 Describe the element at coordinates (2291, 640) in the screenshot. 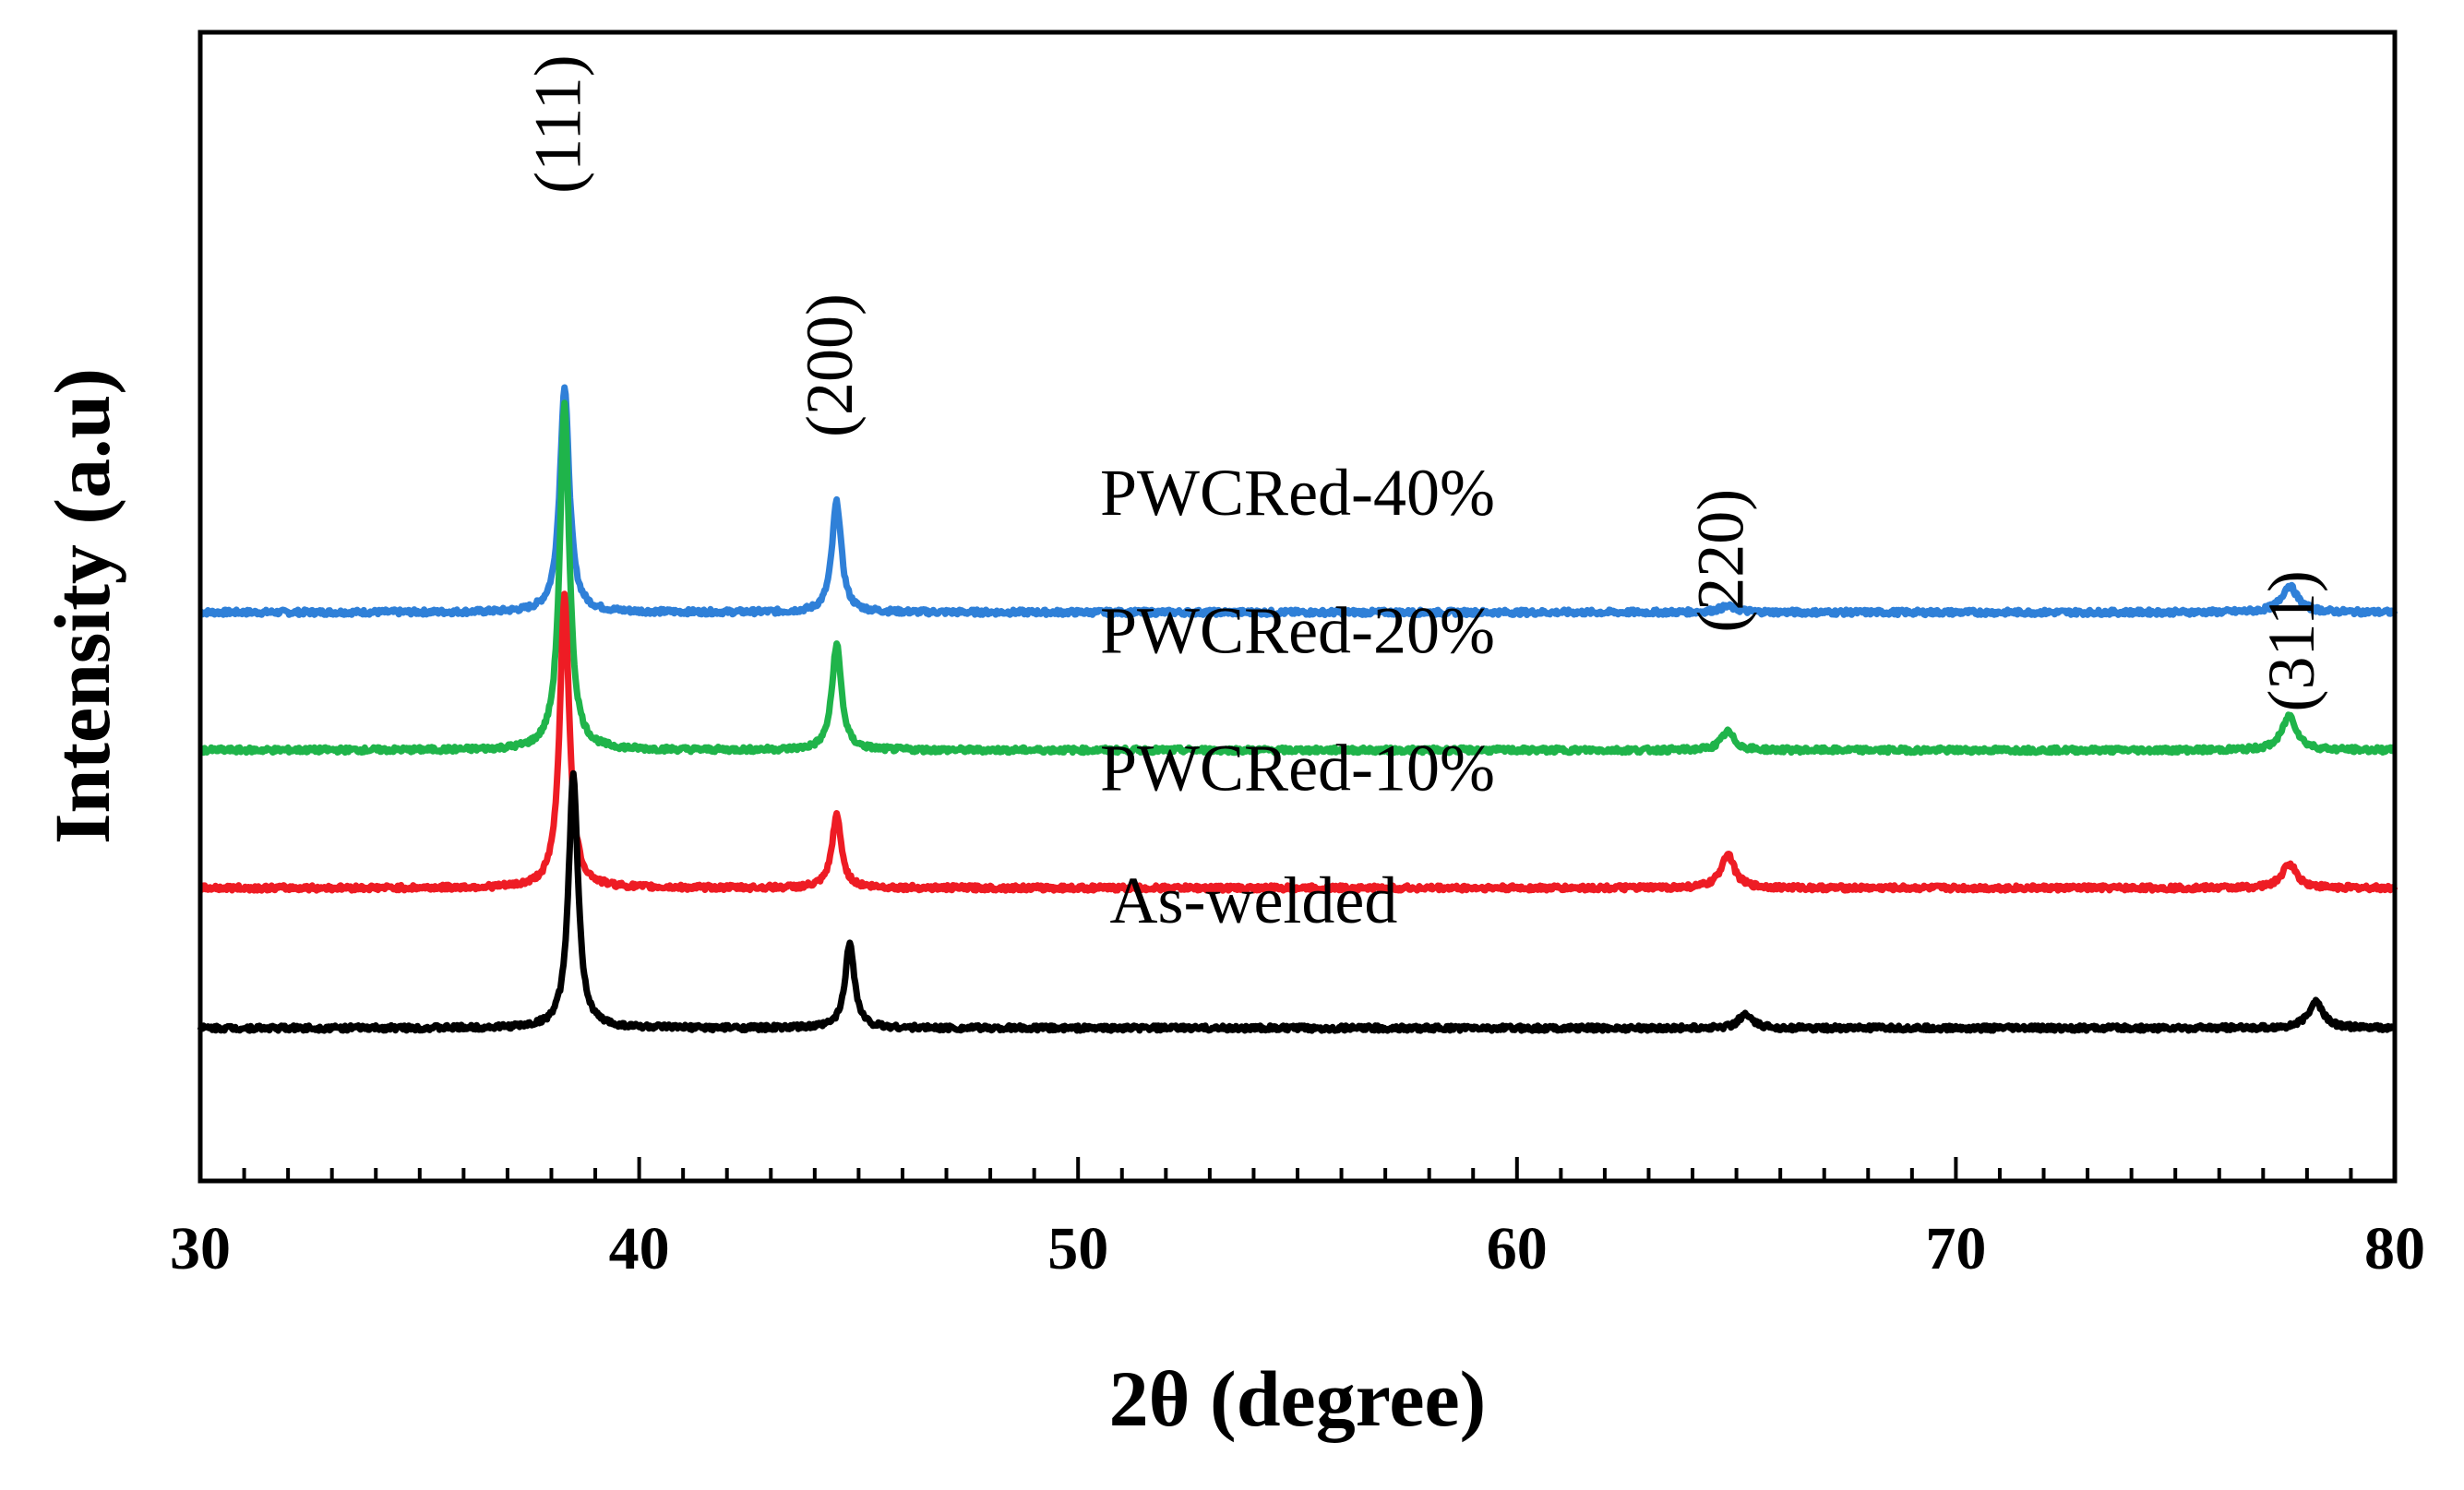

I see `peak-label: (311)` at that location.